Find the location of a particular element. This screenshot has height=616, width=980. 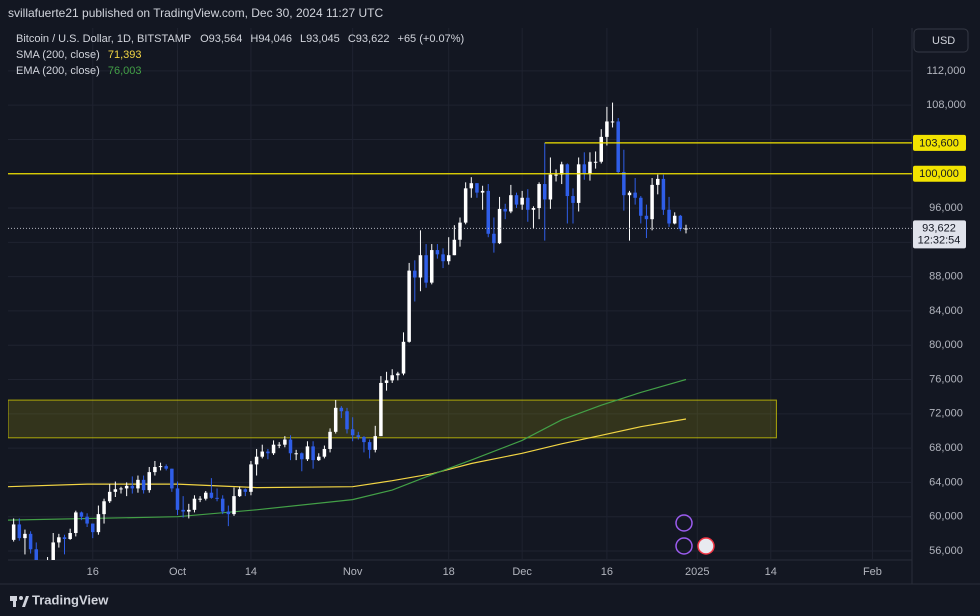

sma-value: 71,393 is located at coordinates (125, 55).